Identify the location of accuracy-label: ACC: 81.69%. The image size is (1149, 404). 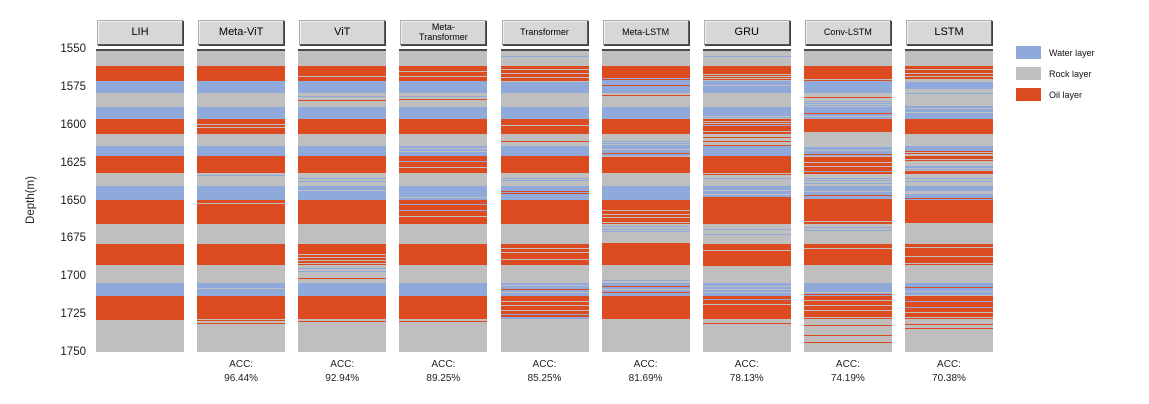
(646, 371).